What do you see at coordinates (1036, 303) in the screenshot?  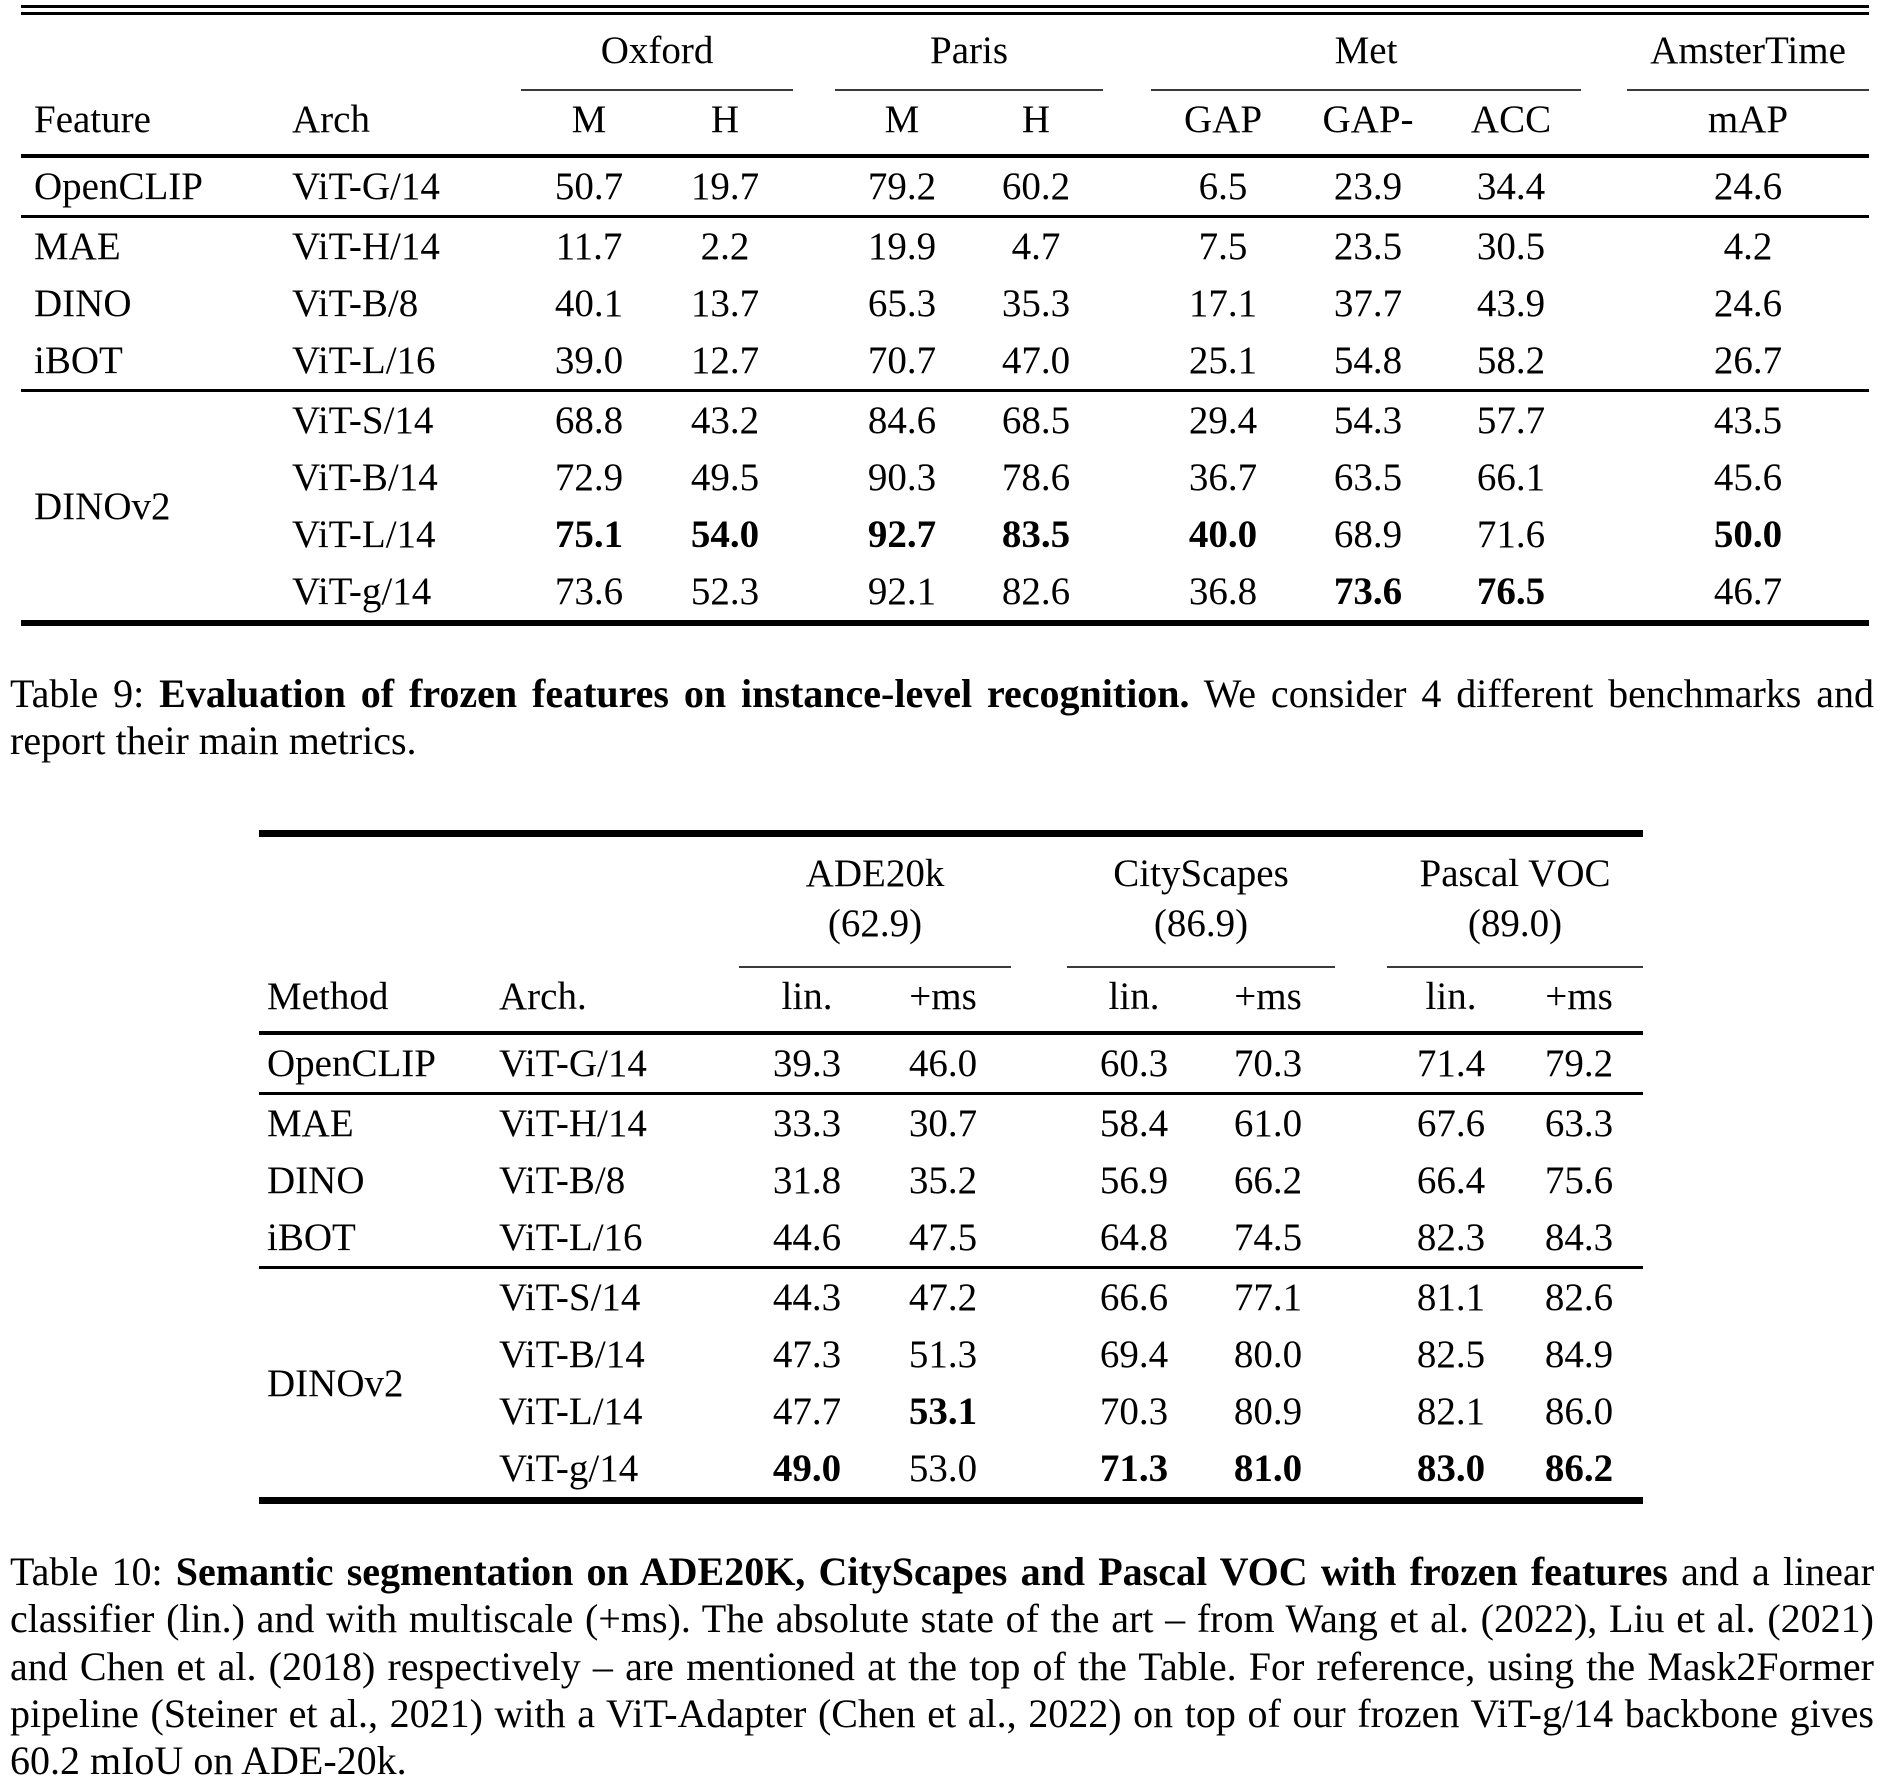 I see `metric-cell: 35.3` at bounding box center [1036, 303].